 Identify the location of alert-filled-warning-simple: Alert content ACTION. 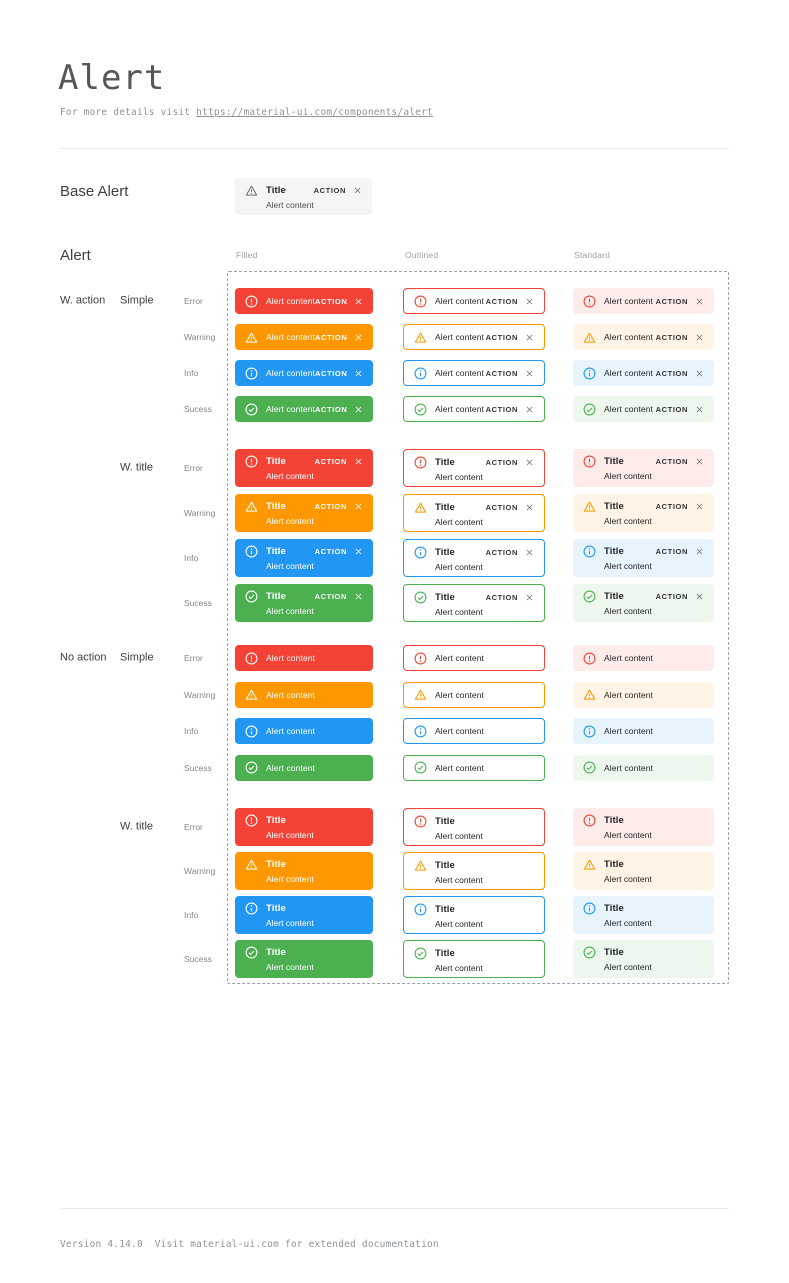
(304, 337).